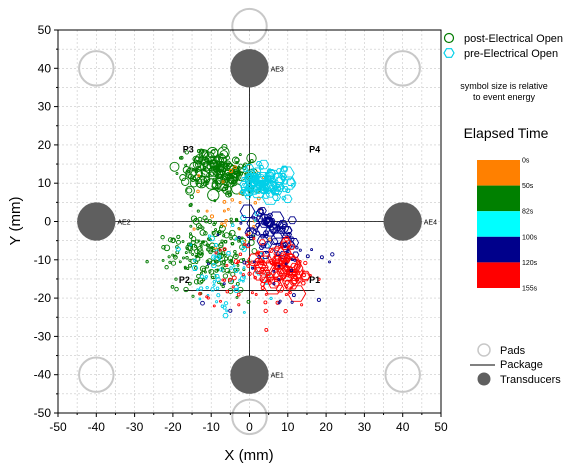 The height and width of the screenshot is (469, 580). What do you see at coordinates (484, 350) in the screenshot?
I see `pad-legend-icon` at bounding box center [484, 350].